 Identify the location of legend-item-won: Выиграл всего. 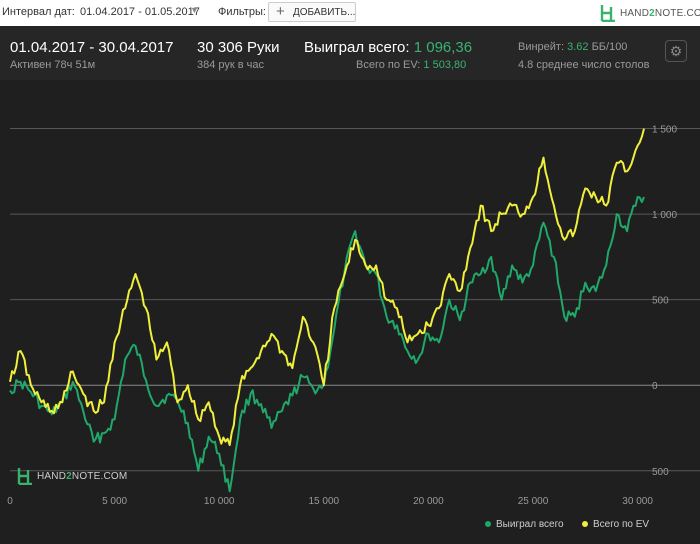
(524, 524).